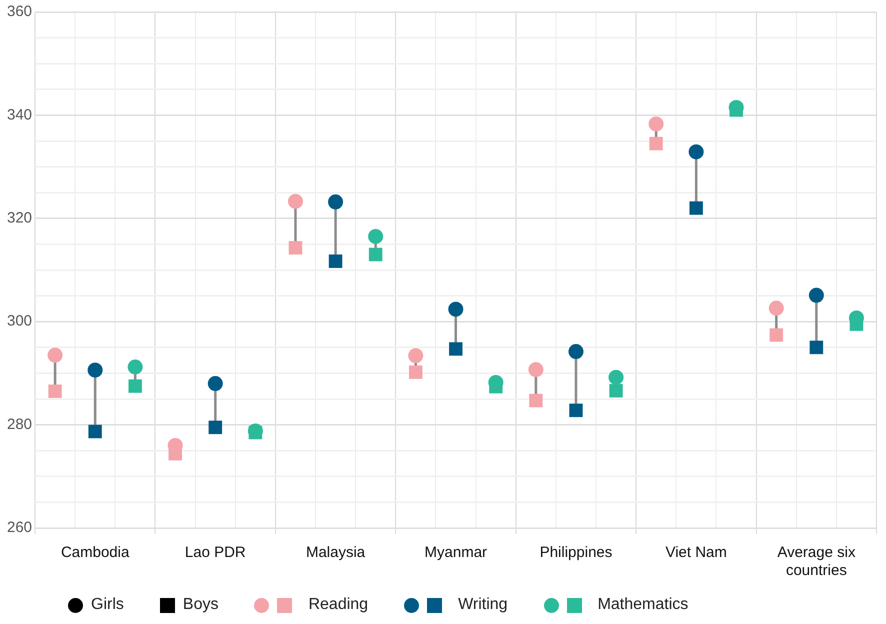 The height and width of the screenshot is (624, 886). I want to click on y-tick-label: 360, so click(19, 11).